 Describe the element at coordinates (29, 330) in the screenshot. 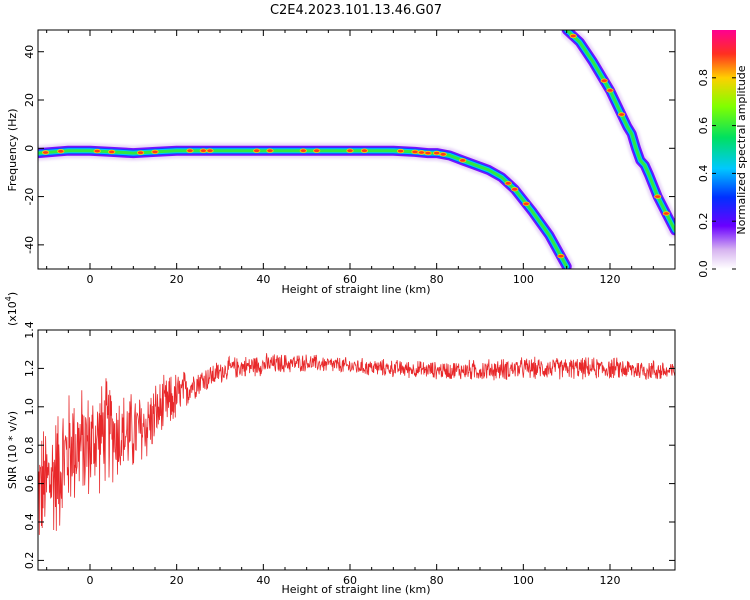

I see `snr-y-tick-label: 1.4` at that location.